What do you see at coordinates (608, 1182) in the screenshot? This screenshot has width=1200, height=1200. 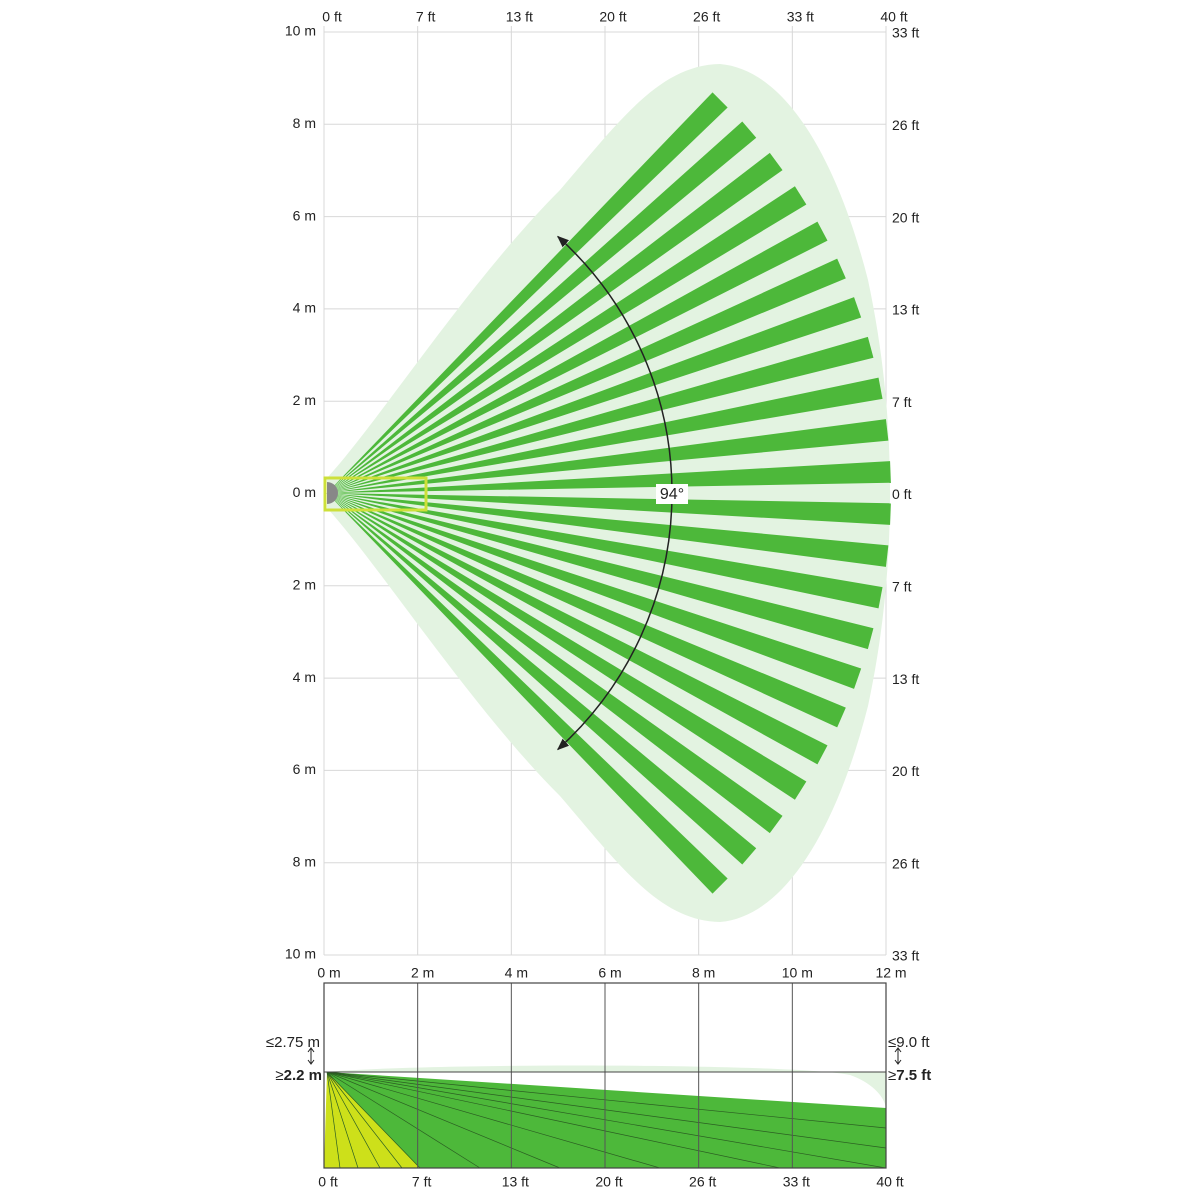 I see `ft-bottom-label: 20 ft` at bounding box center [608, 1182].